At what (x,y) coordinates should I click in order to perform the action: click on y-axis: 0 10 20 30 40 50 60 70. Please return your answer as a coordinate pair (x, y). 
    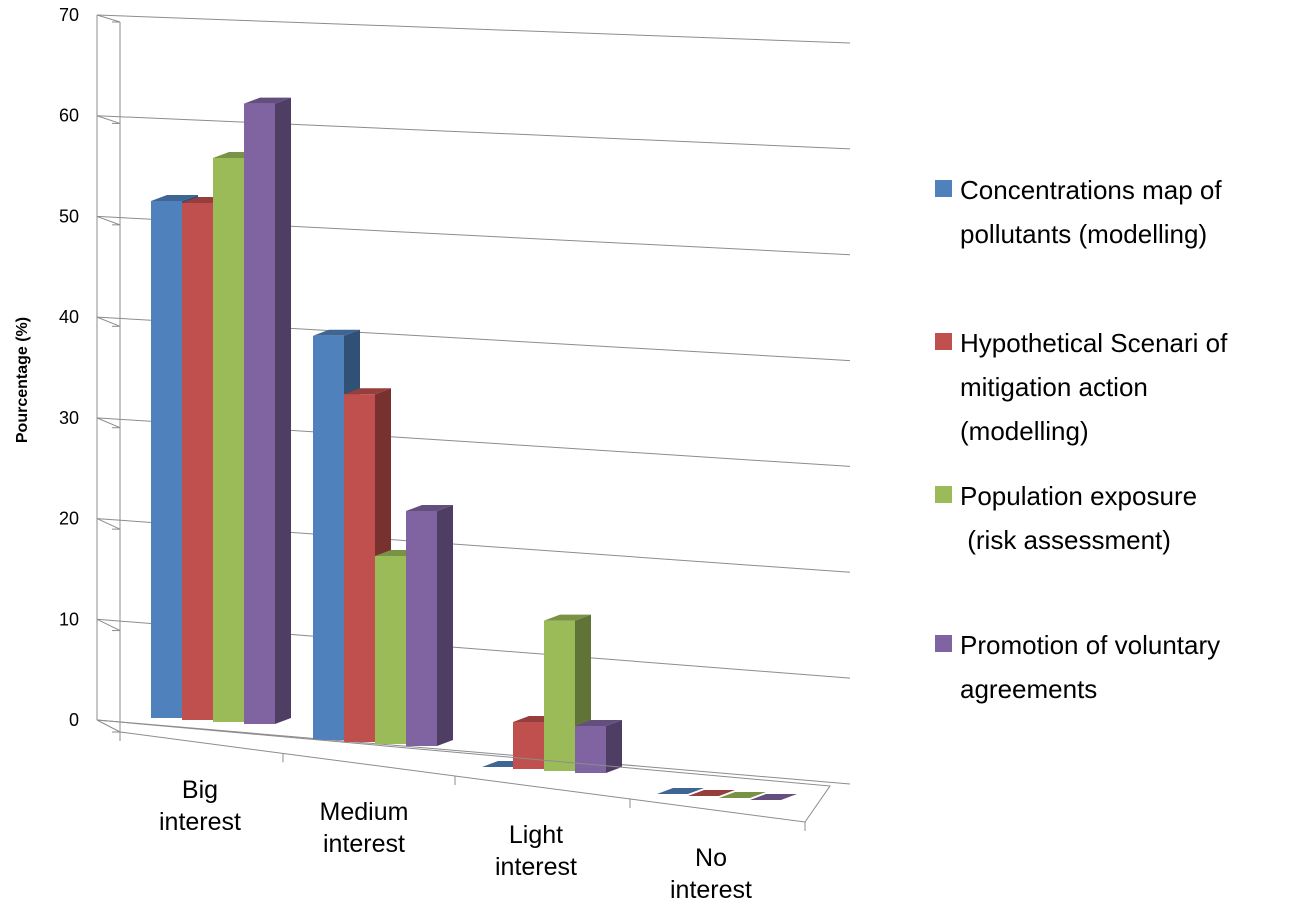
    Looking at the image, I should click on (90, 369).